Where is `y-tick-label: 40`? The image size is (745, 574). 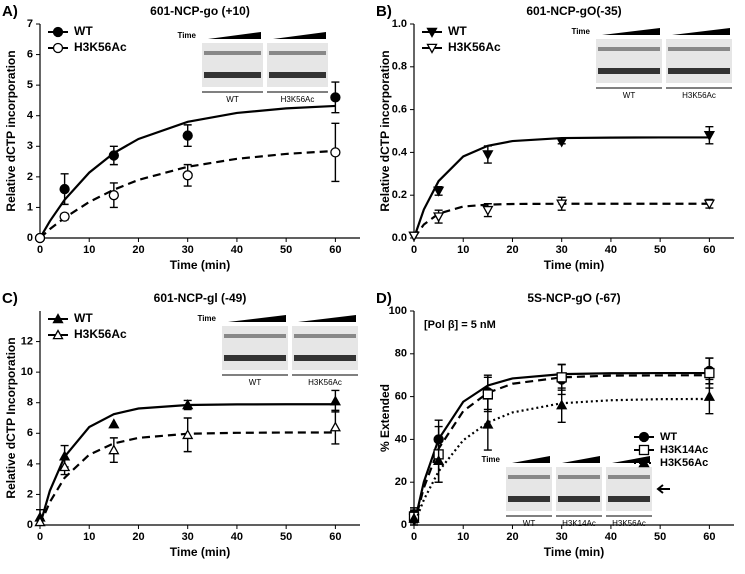 y-tick-label: 40 is located at coordinates (401, 439).